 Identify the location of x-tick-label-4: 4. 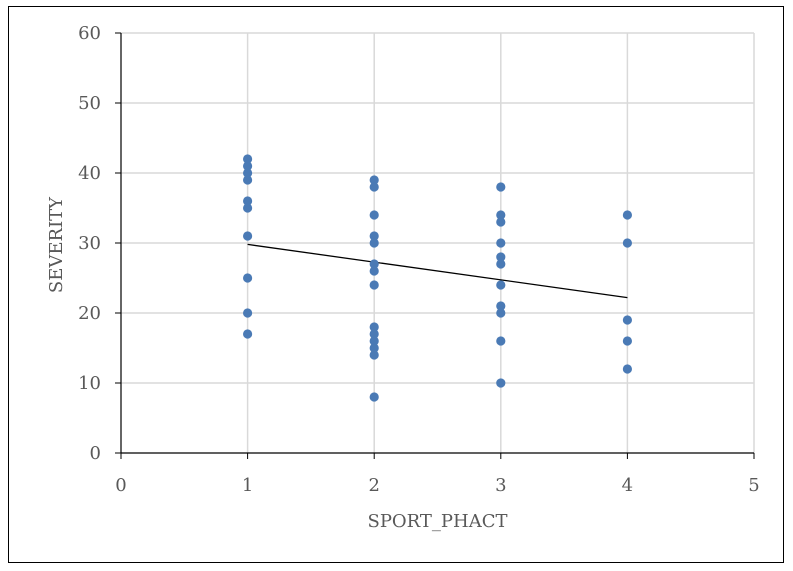
(627, 485).